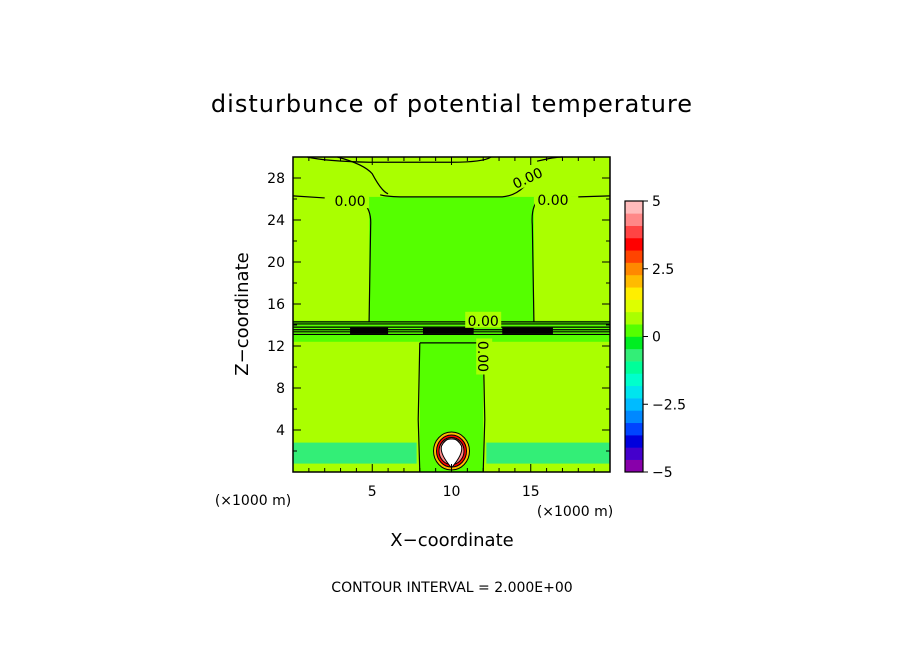 The width and height of the screenshot is (904, 654). Describe the element at coordinates (331, 258) in the screenshot. I see `region-upper-left-column` at that location.